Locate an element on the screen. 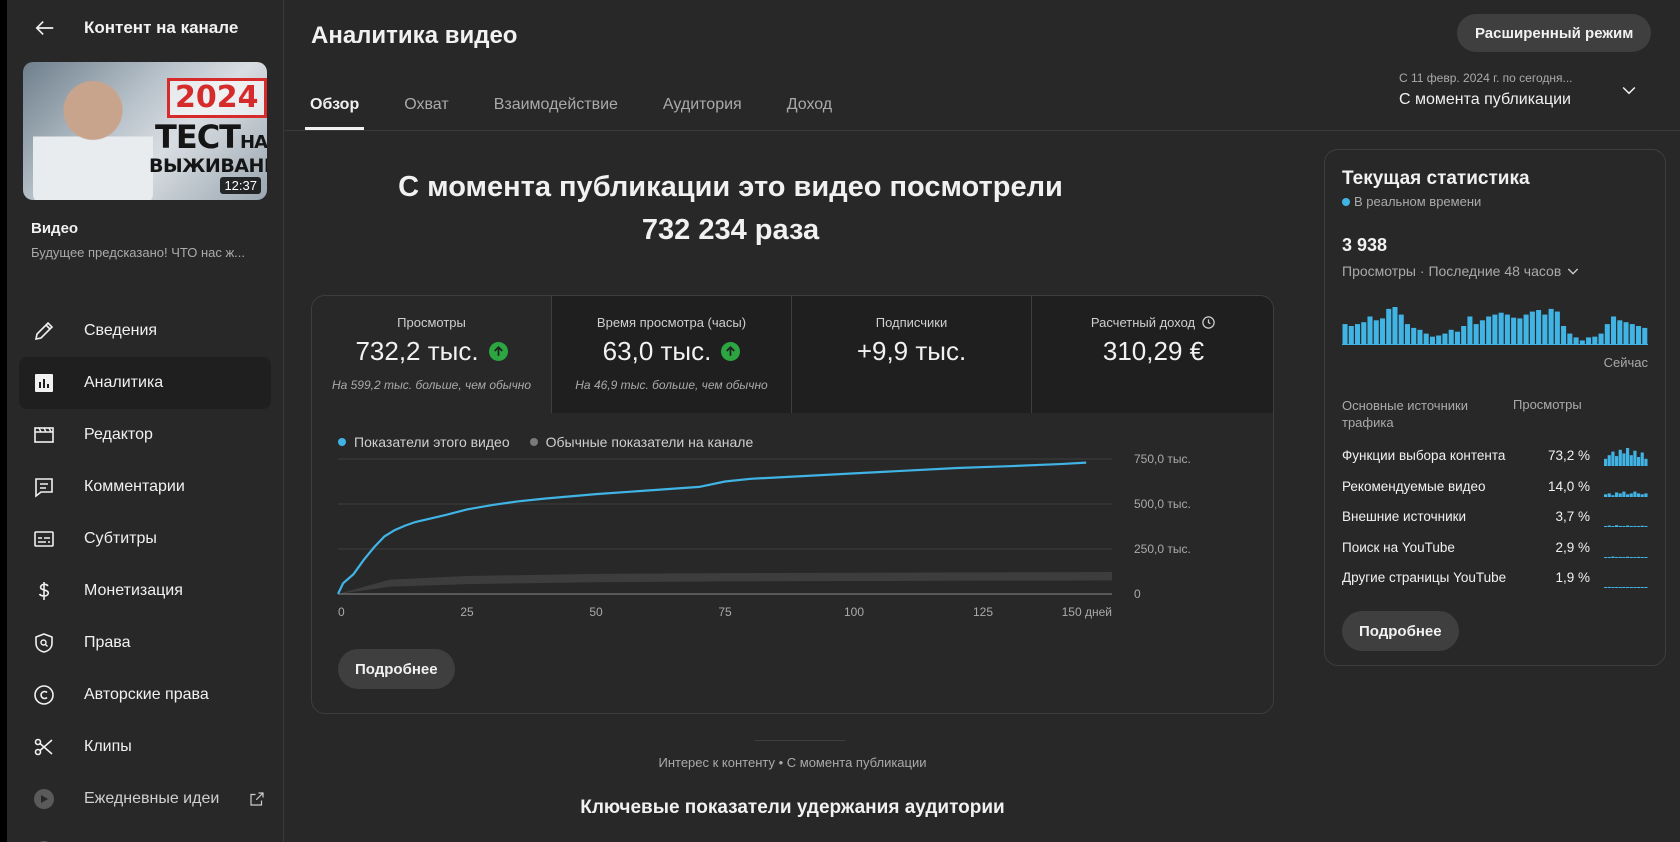 This screenshot has width=1680, height=842. video-thumbnail: 2024 ТЕСТНА ВЫЖИВАНИЕ 12:37 is located at coordinates (145, 131).